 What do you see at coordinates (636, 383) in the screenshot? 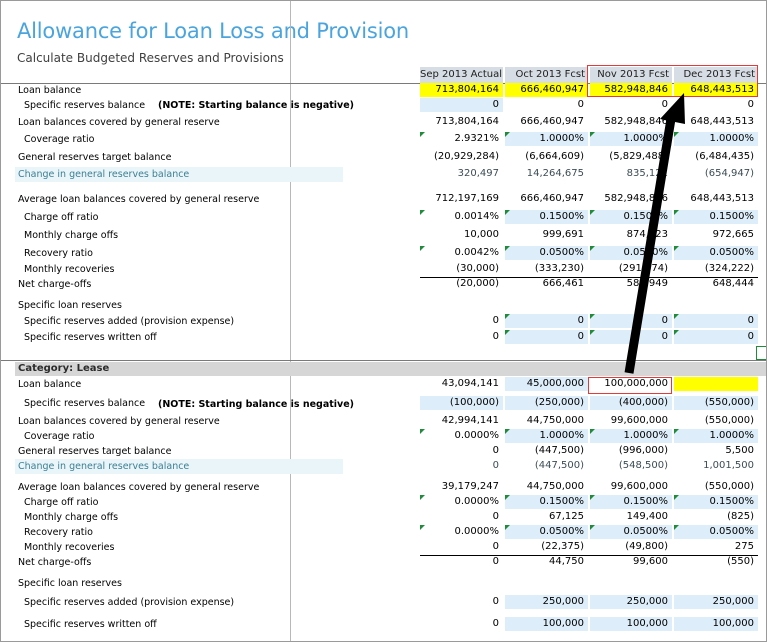
I see `cell-loan-balance-col3: 100,000,000` at bounding box center [636, 383].